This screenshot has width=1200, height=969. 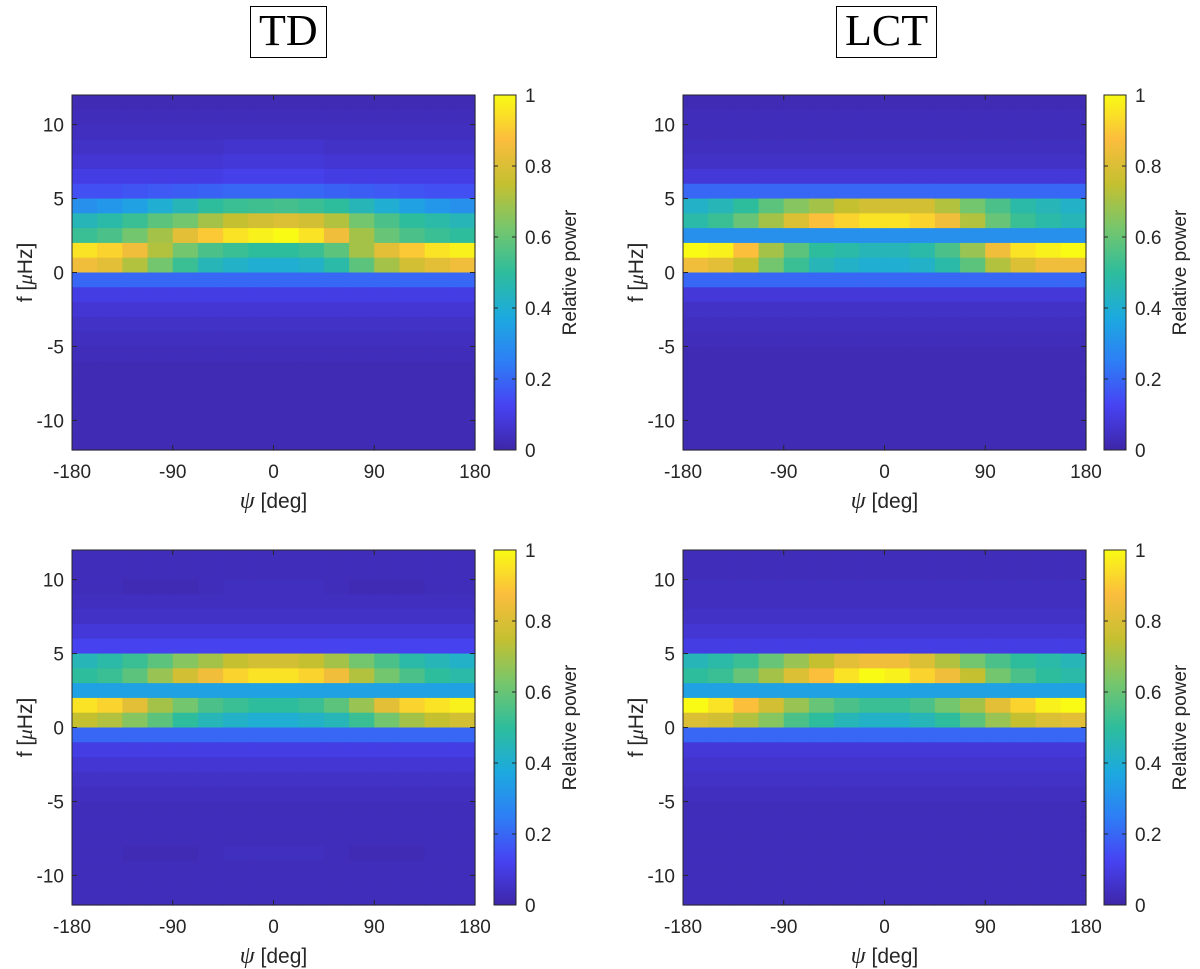 What do you see at coordinates (72, 472) in the screenshot?
I see `x-tick-label: -180` at bounding box center [72, 472].